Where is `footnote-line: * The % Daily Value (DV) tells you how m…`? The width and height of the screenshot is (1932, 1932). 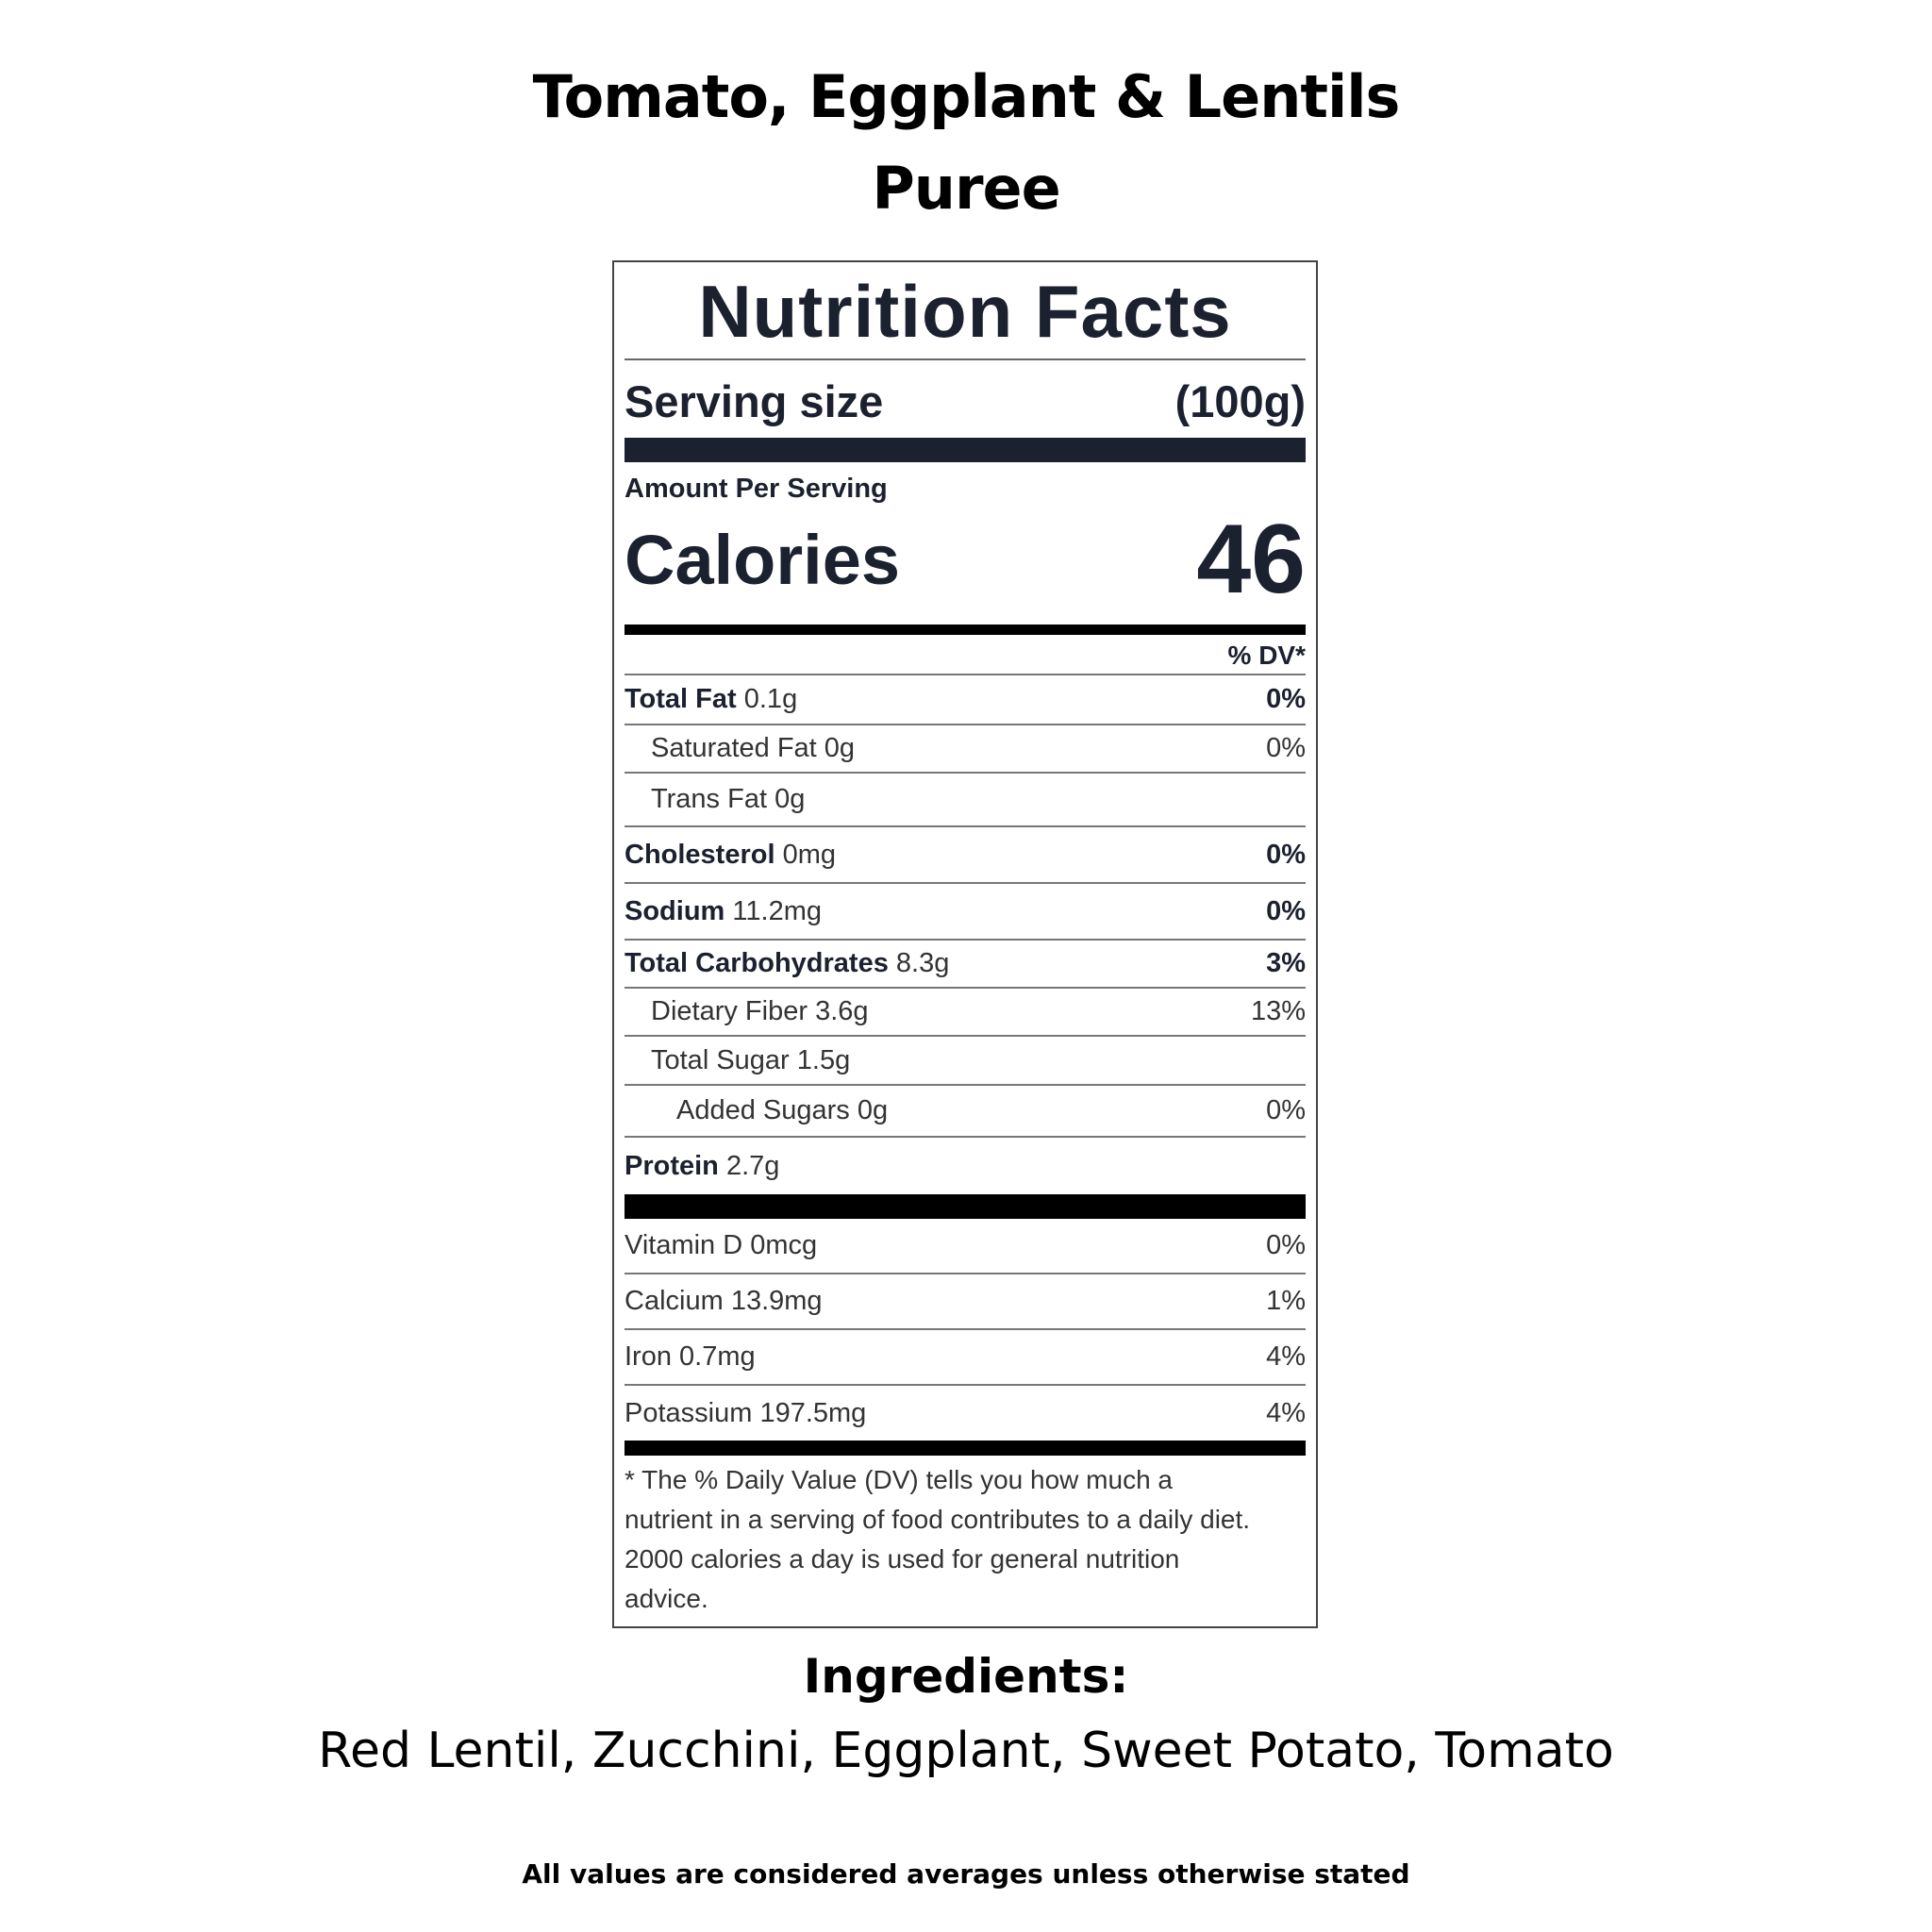 footnote-line: * The % Daily Value (DV) tells you how m… is located at coordinates (899, 1479).